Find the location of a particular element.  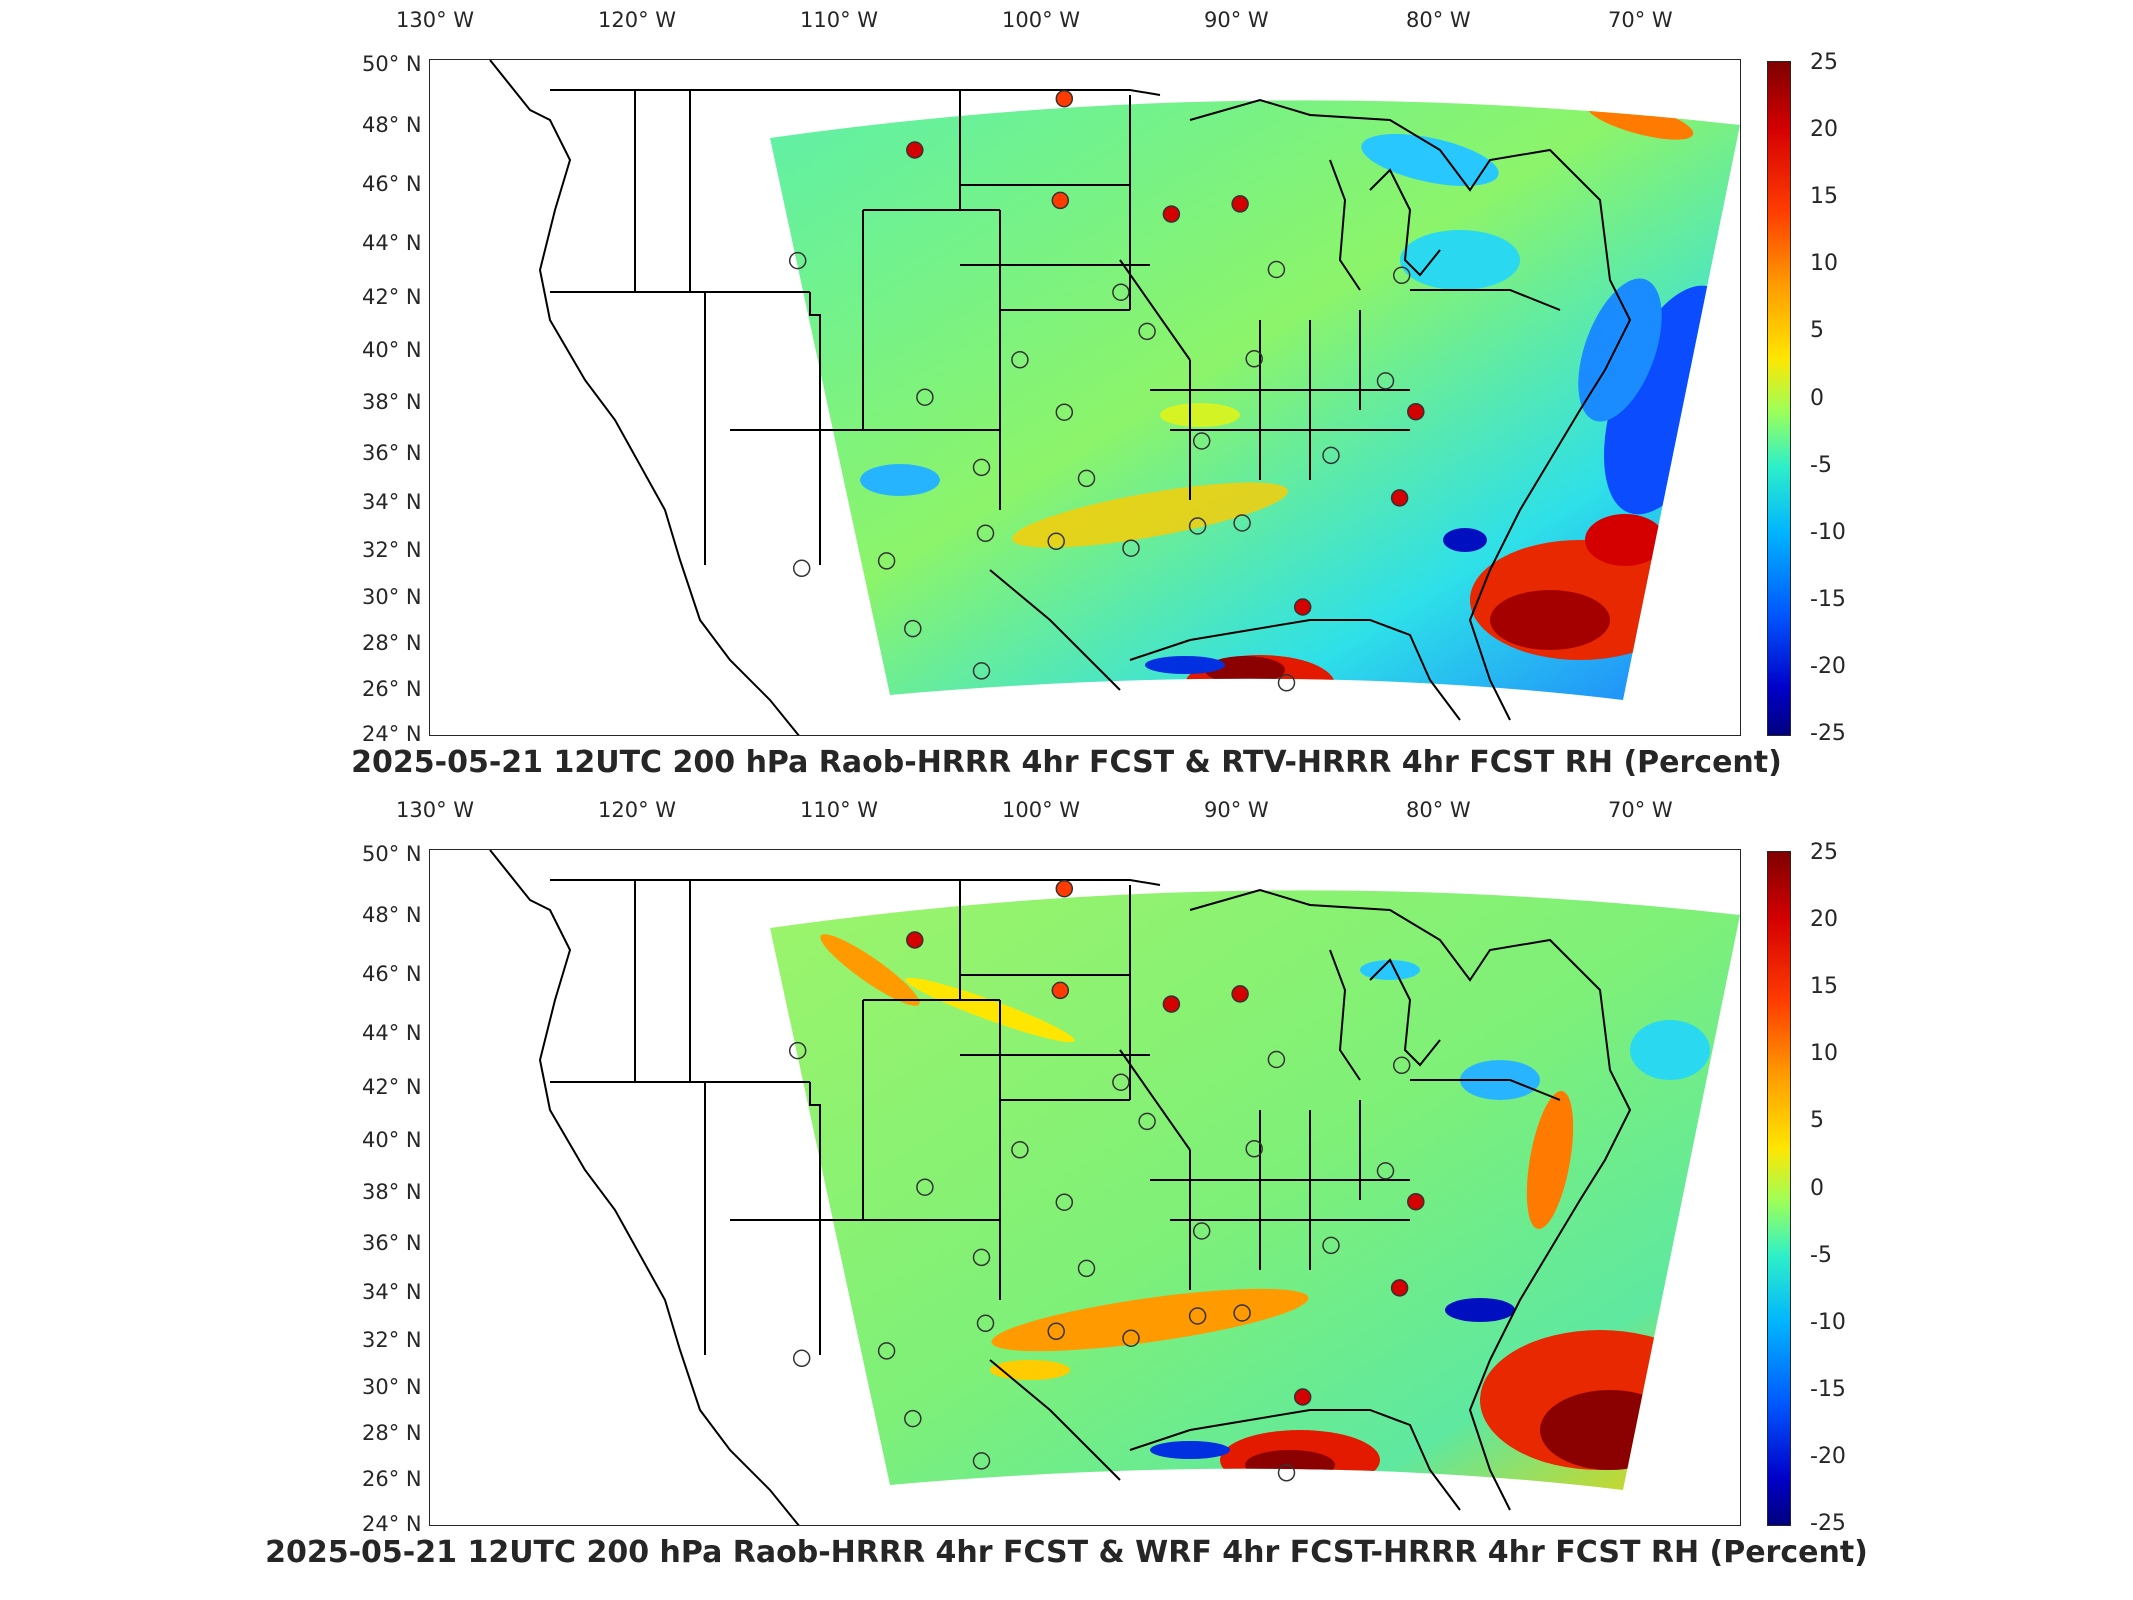

lat-label: 30° N is located at coordinates (392, 597).